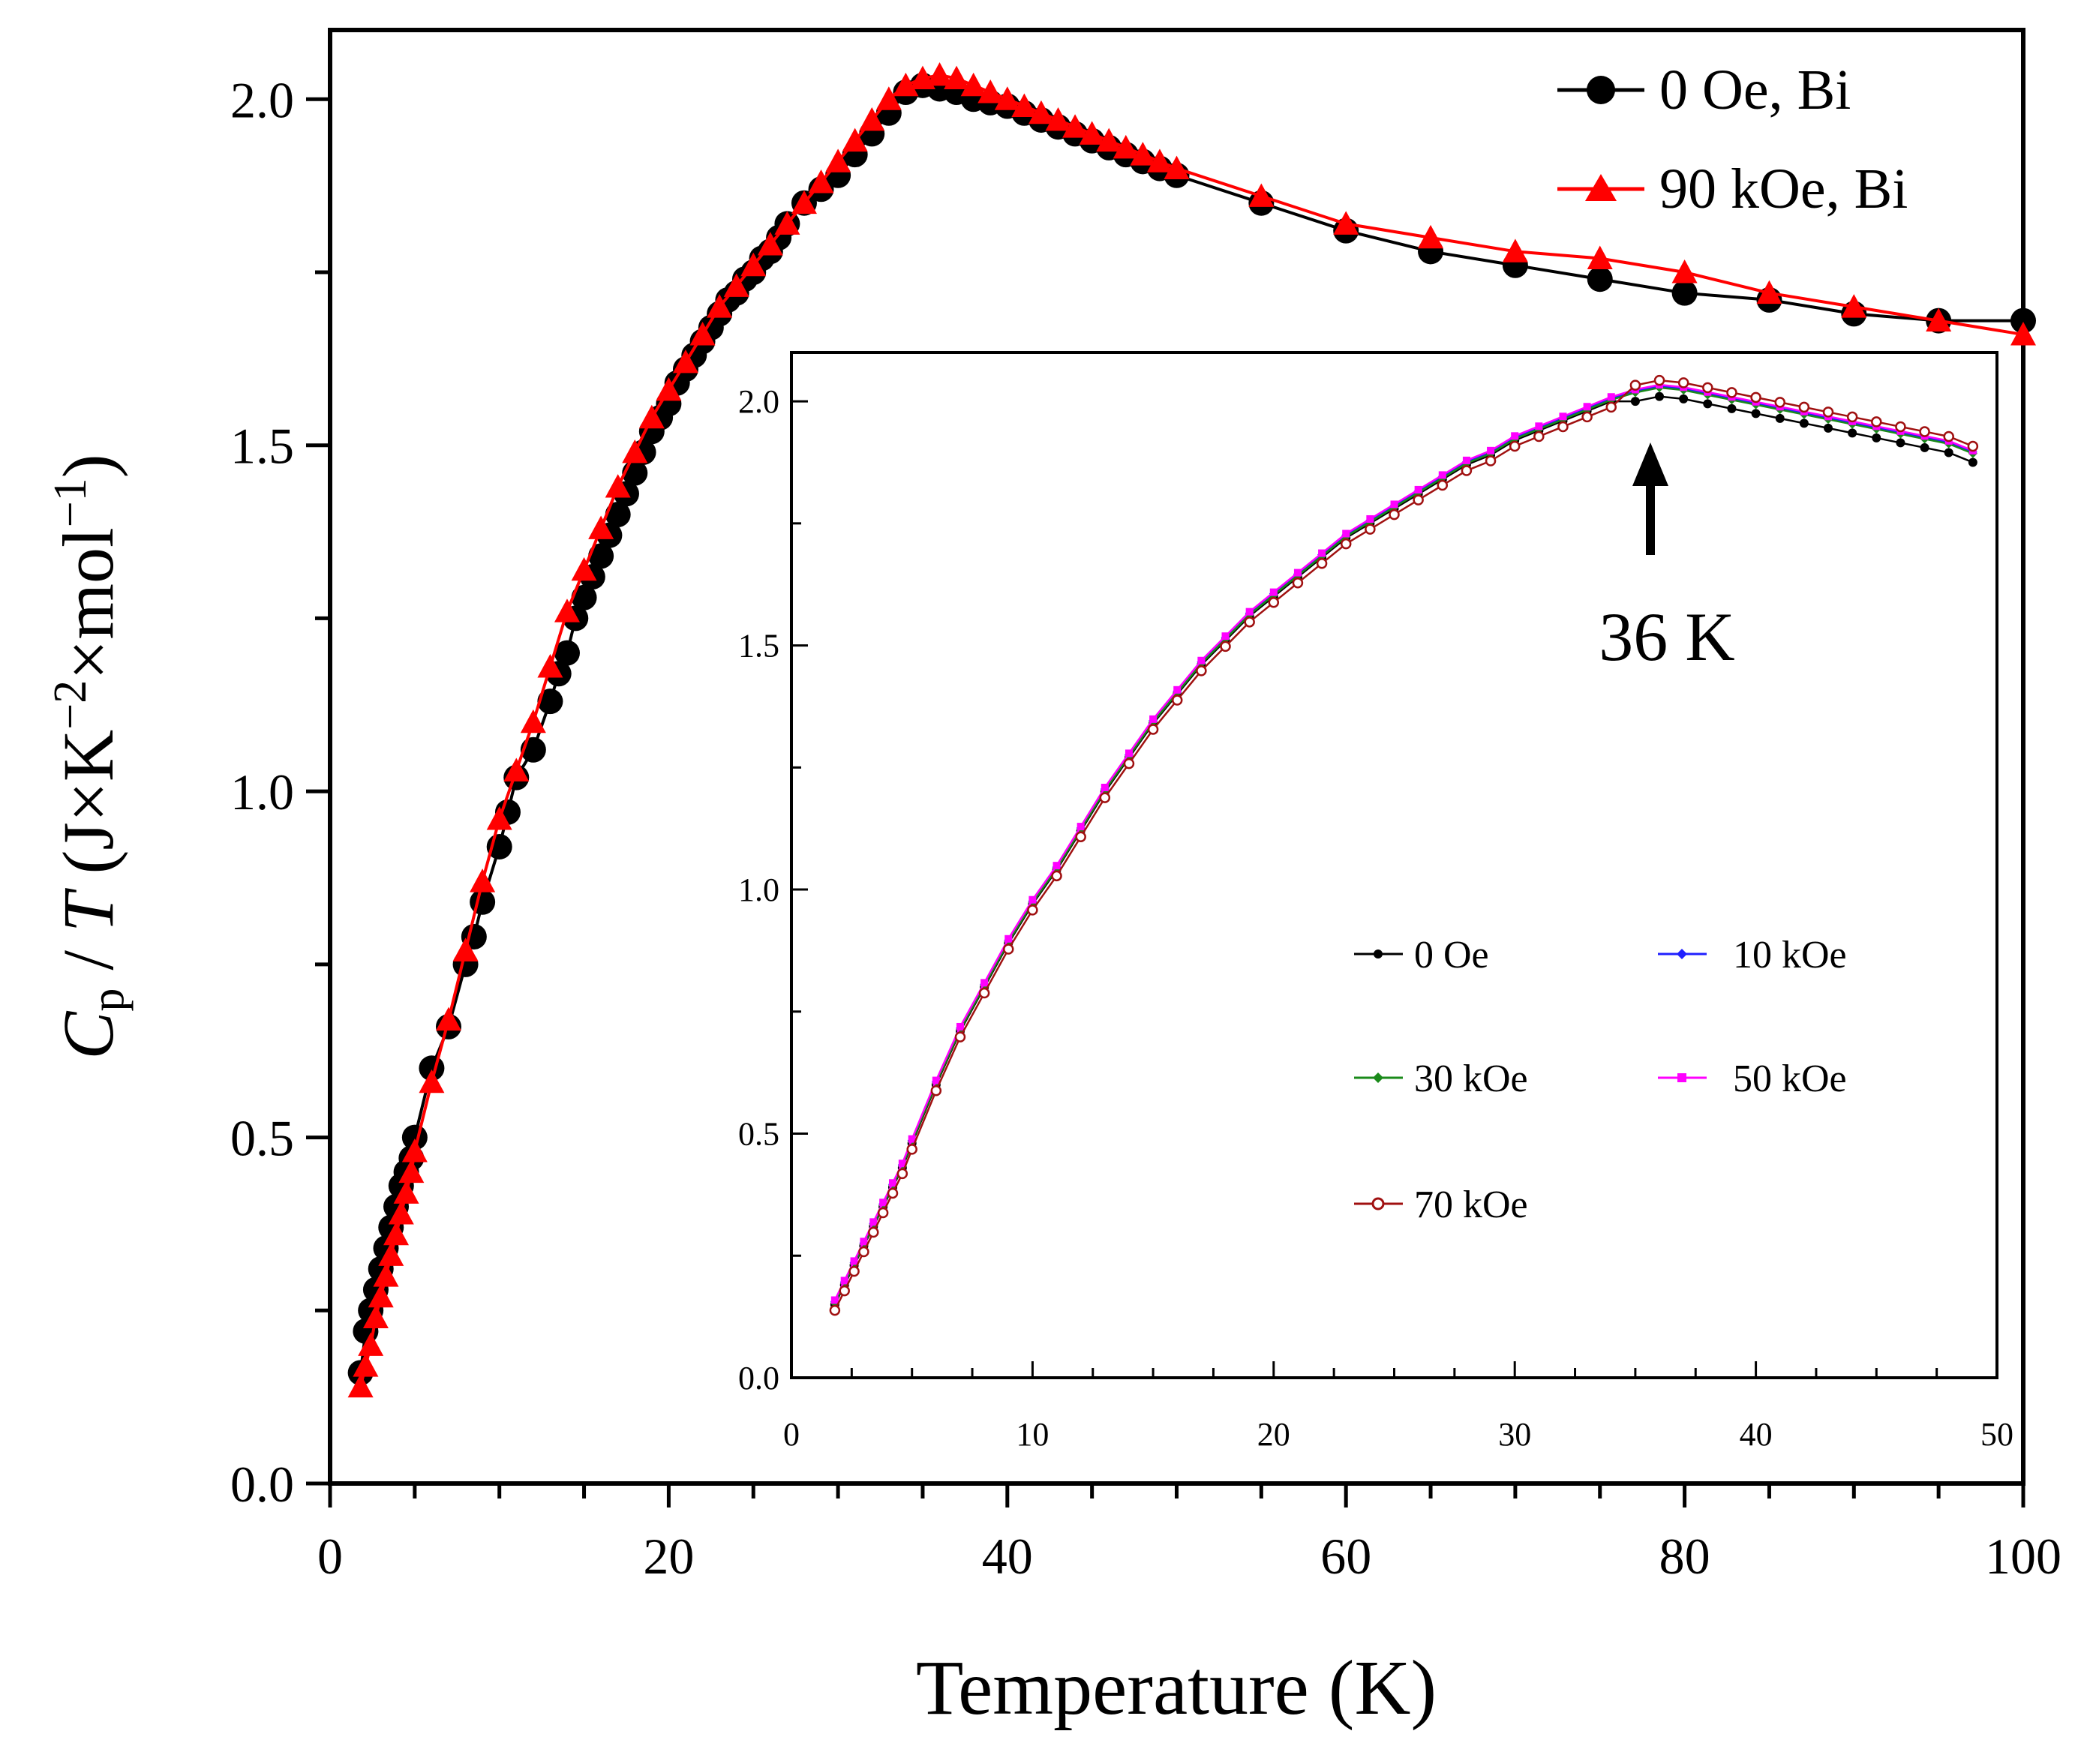 The width and height of the screenshot is (2099, 1764). I want to click on legend-label-90koe-bi: 90 kOe, Bi, so click(1784, 189).